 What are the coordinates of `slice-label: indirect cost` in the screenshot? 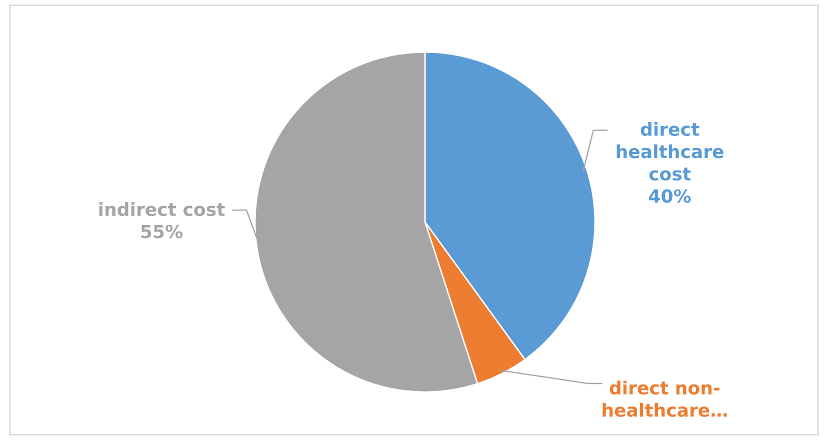 It's located at (162, 209).